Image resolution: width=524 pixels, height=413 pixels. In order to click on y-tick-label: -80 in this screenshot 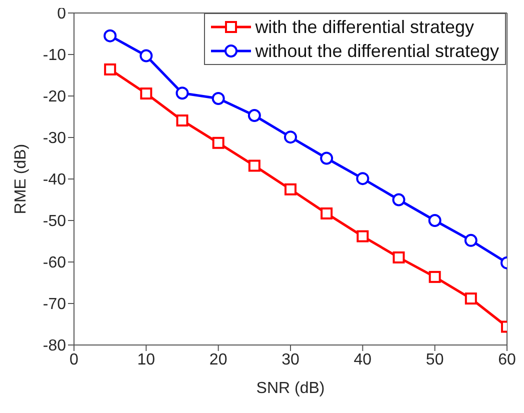, I will do `click(54, 346)`.